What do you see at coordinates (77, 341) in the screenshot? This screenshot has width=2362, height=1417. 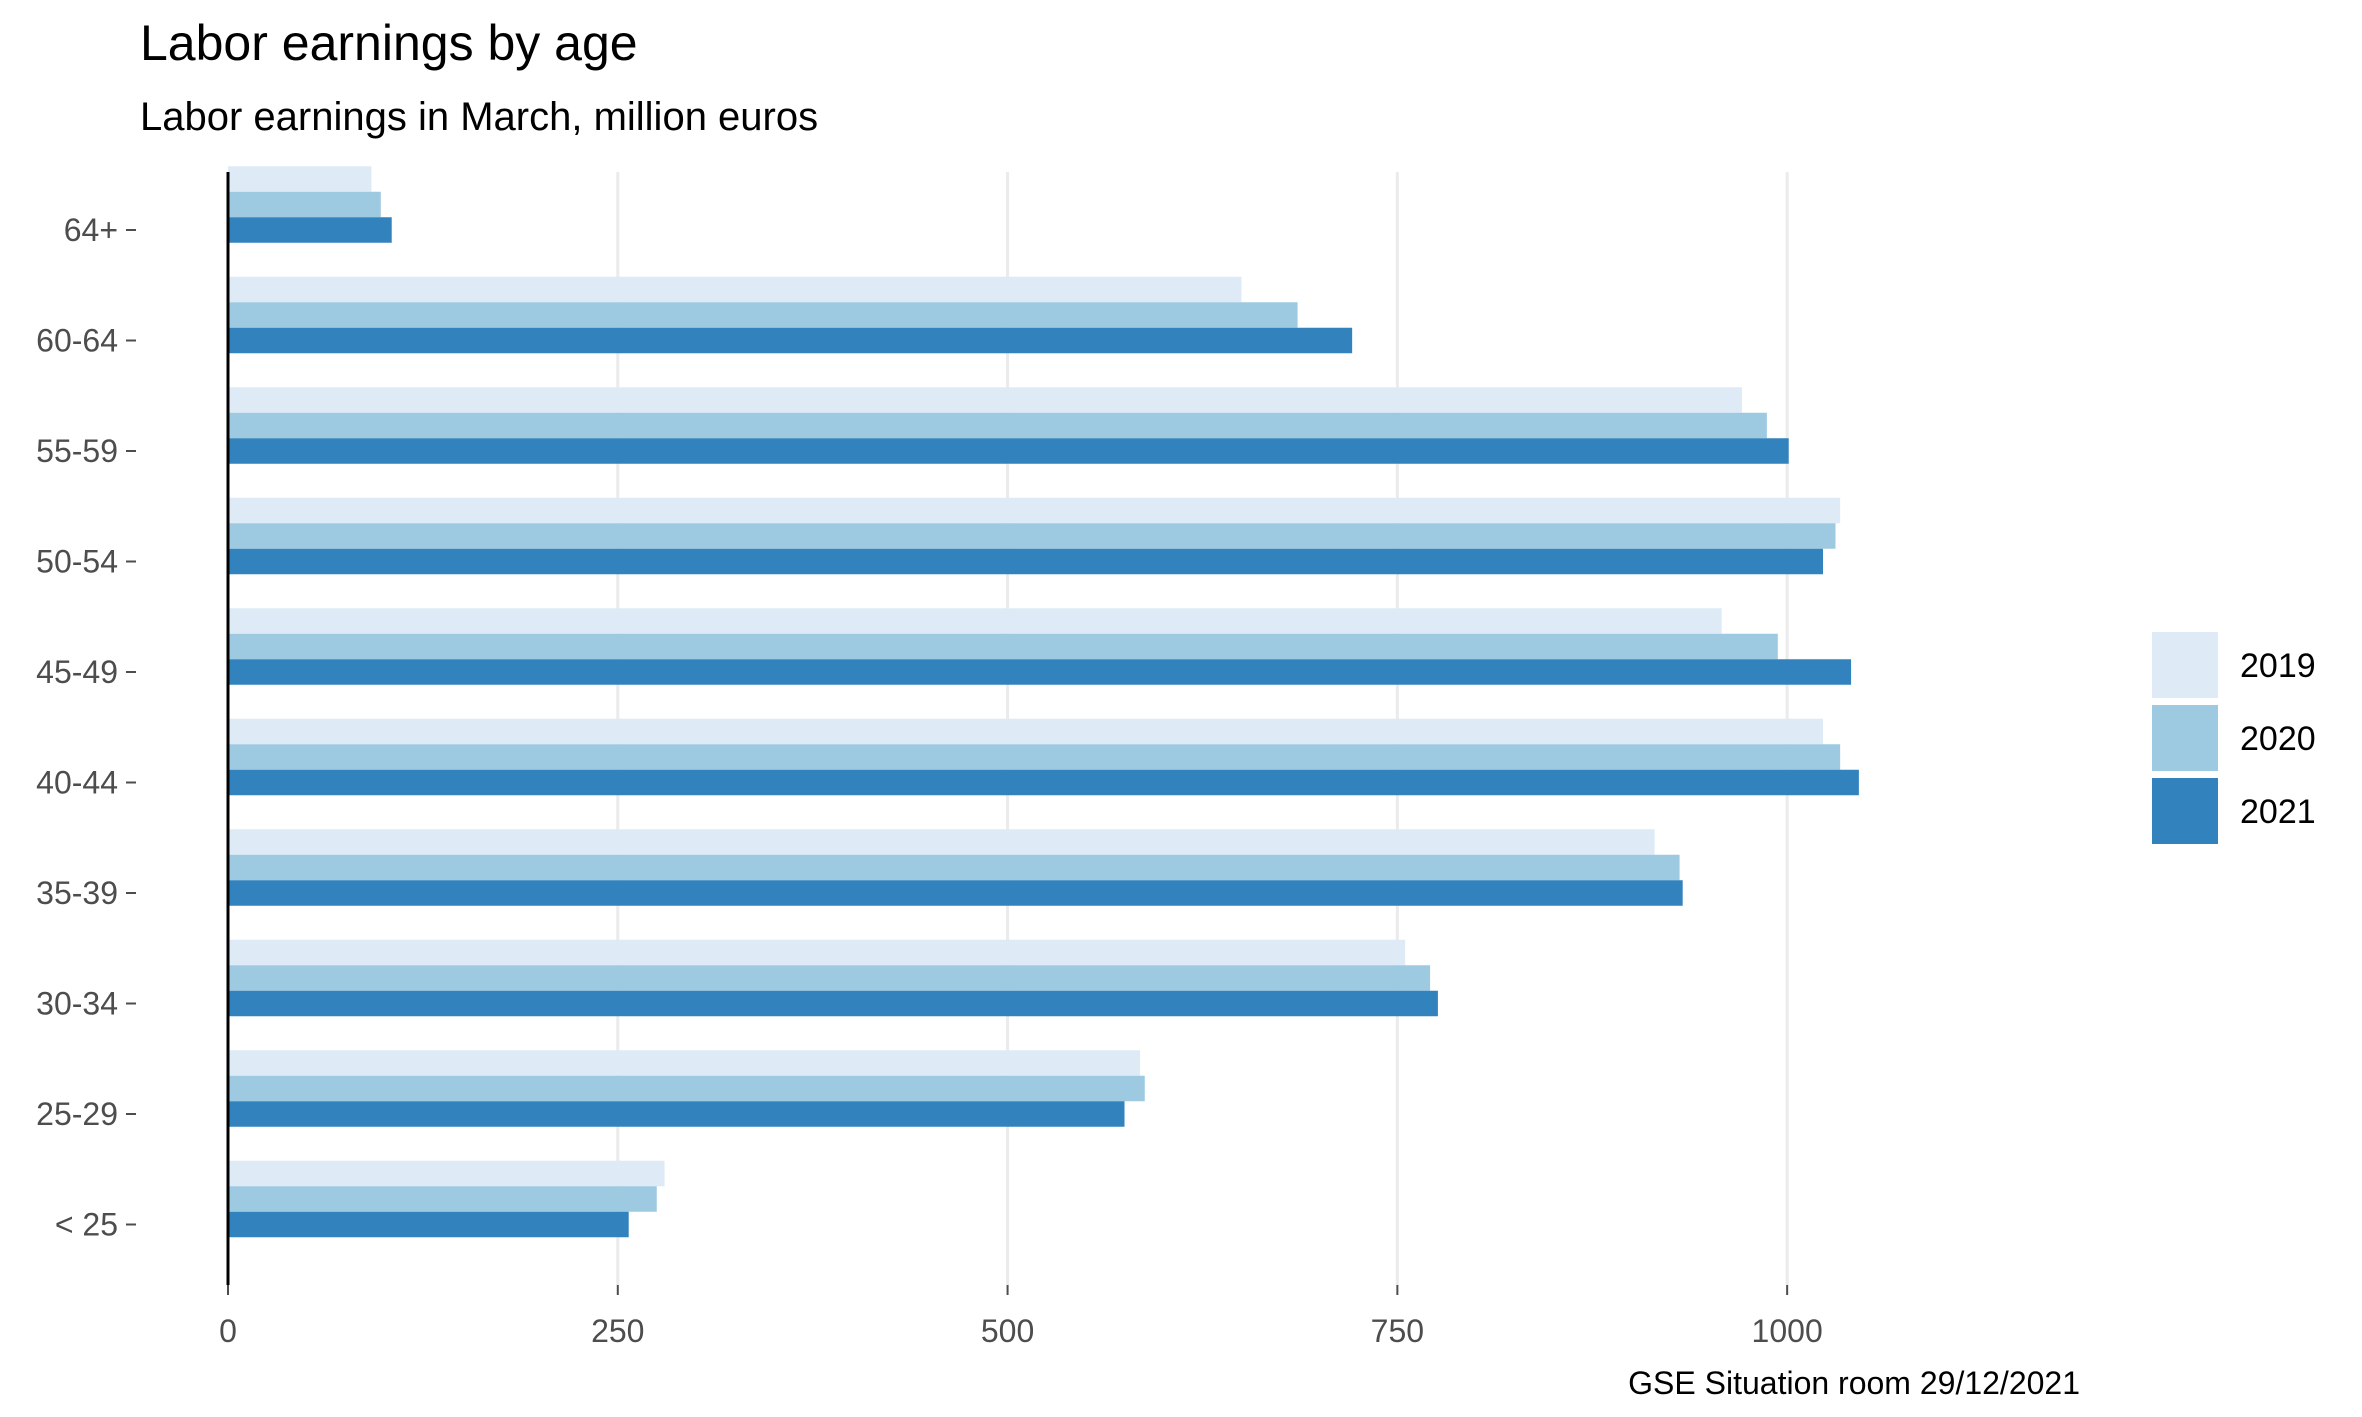 I see `y-tick-label: 60-64` at bounding box center [77, 341].